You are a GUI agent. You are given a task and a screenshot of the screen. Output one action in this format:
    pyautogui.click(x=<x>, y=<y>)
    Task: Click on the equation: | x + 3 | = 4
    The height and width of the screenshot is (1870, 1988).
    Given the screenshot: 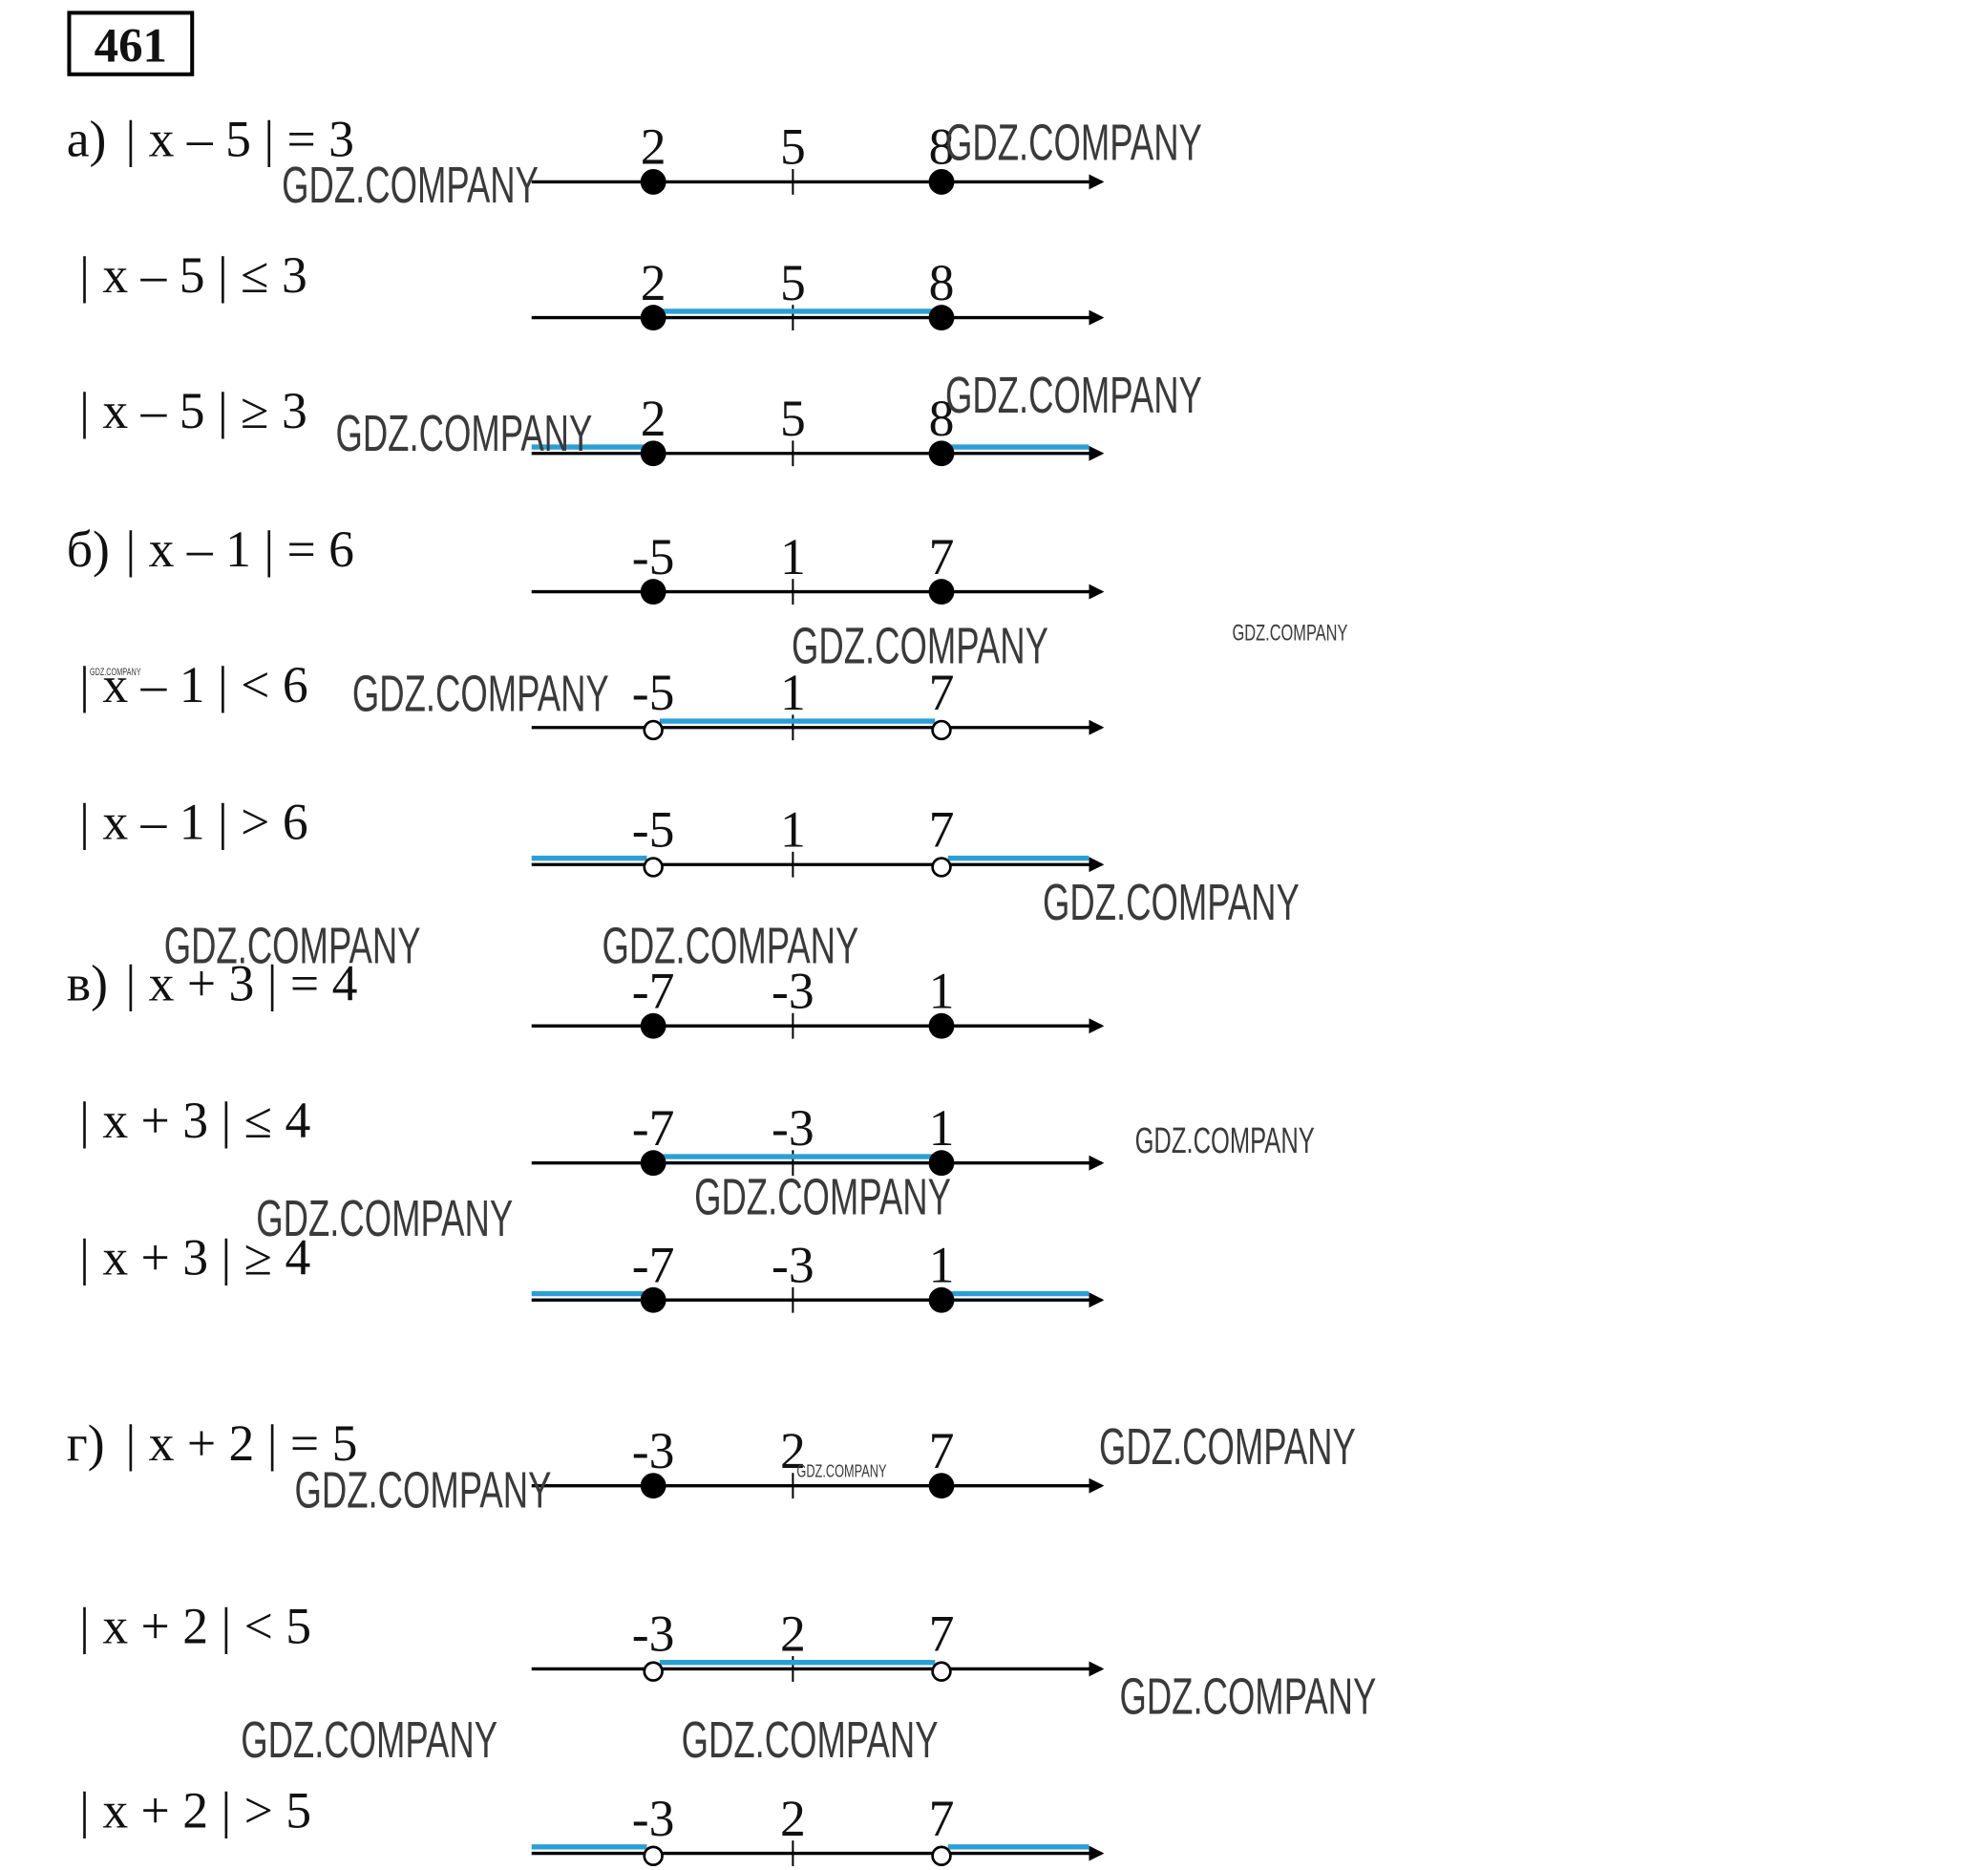 What is the action you would take?
    pyautogui.click(x=241, y=982)
    